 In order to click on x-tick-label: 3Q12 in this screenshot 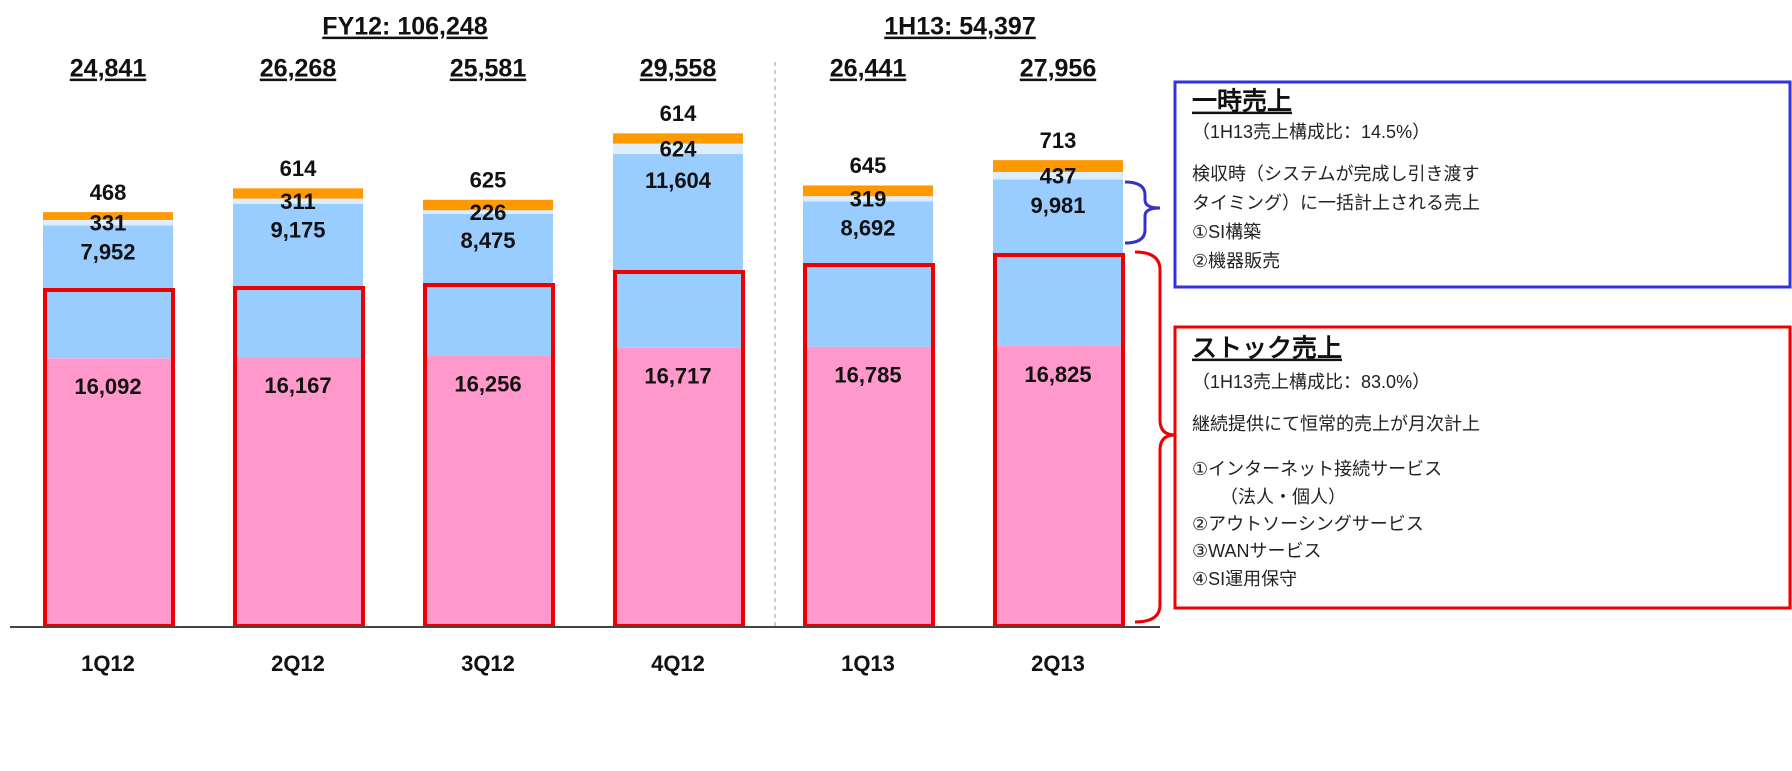, I will do `click(488, 663)`.